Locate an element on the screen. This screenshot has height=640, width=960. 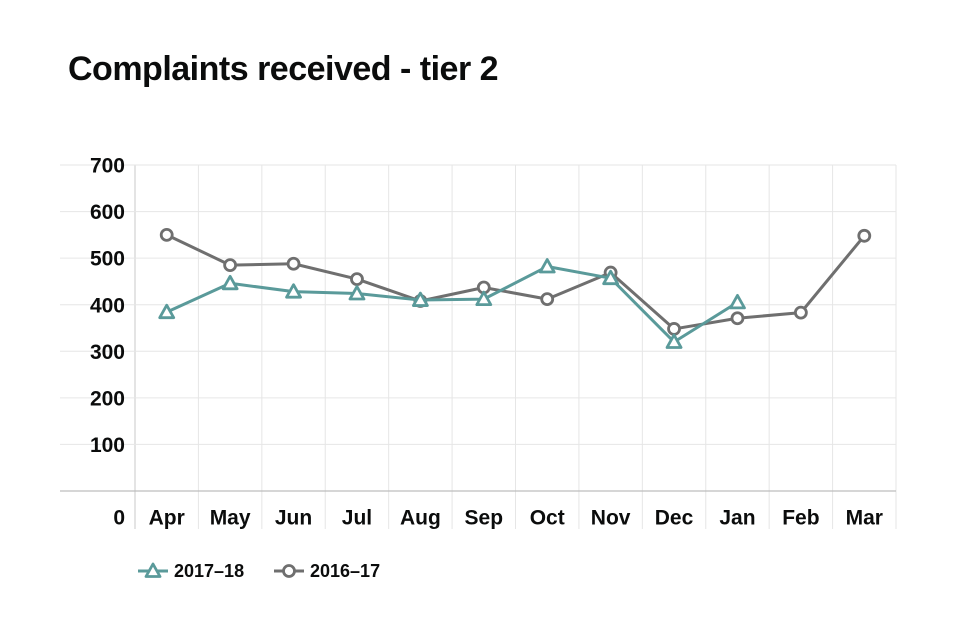
x-tick-label: Jan is located at coordinates (737, 518).